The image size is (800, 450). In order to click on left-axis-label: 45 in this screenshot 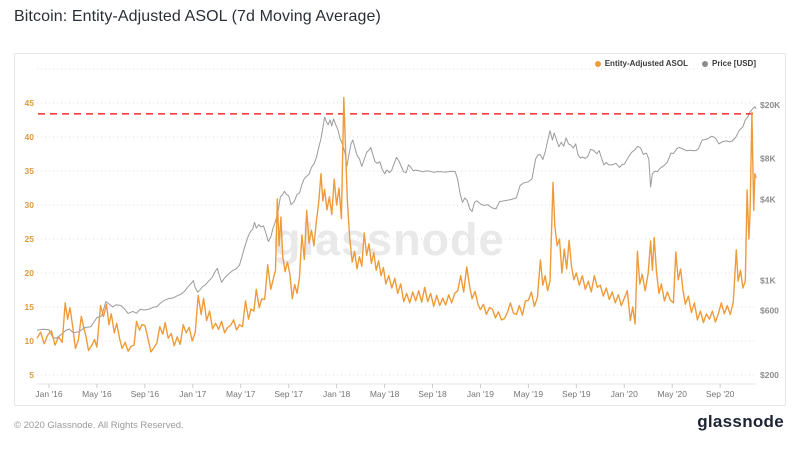, I will do `click(30, 103)`.